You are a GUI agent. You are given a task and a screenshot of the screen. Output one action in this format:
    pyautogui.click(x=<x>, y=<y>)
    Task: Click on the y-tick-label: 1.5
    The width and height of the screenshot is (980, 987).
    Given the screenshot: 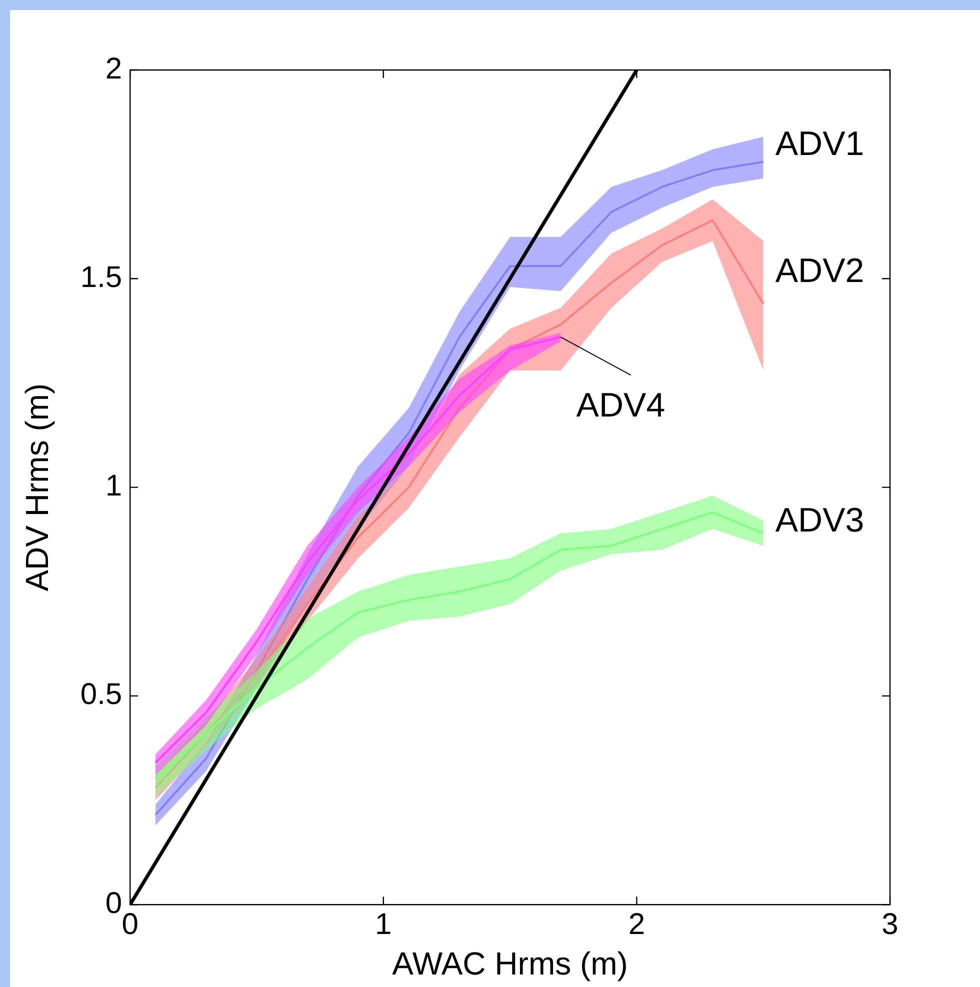 What is the action you would take?
    pyautogui.click(x=101, y=277)
    